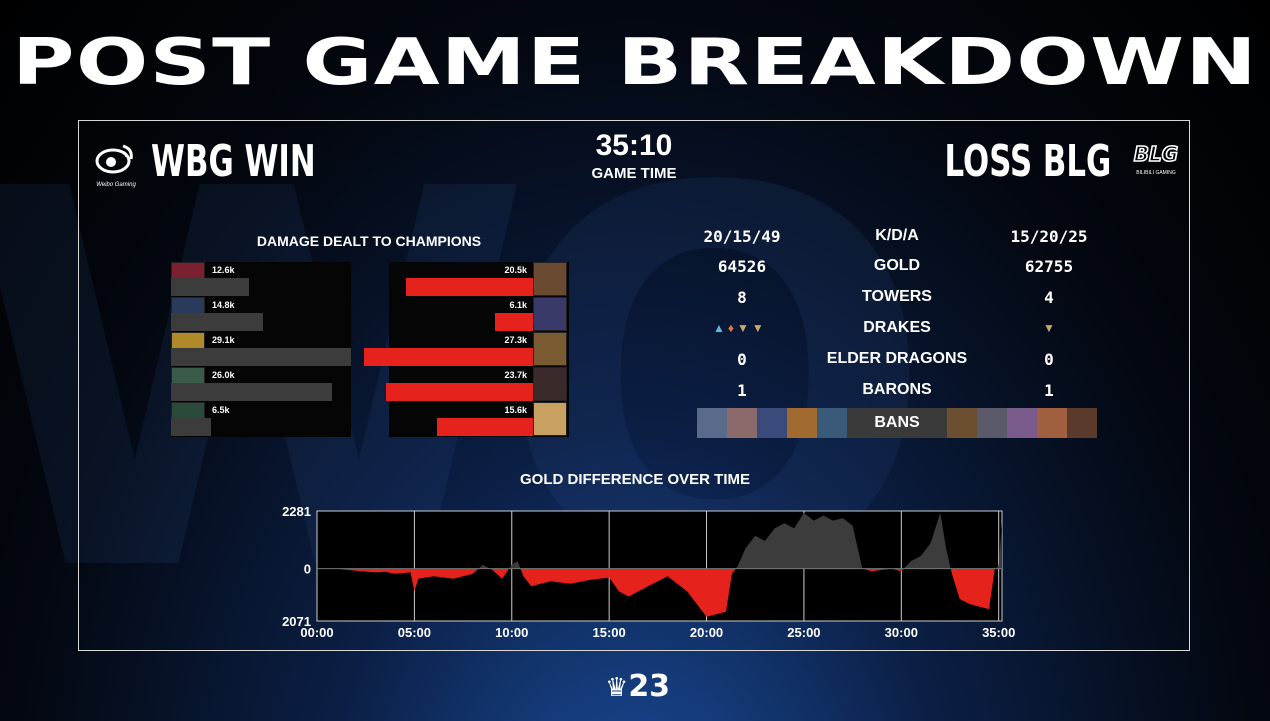 Image resolution: width=1270 pixels, height=721 pixels. Describe the element at coordinates (1049, 236) in the screenshot. I see `right-stat-value: 15/20/25` at that location.